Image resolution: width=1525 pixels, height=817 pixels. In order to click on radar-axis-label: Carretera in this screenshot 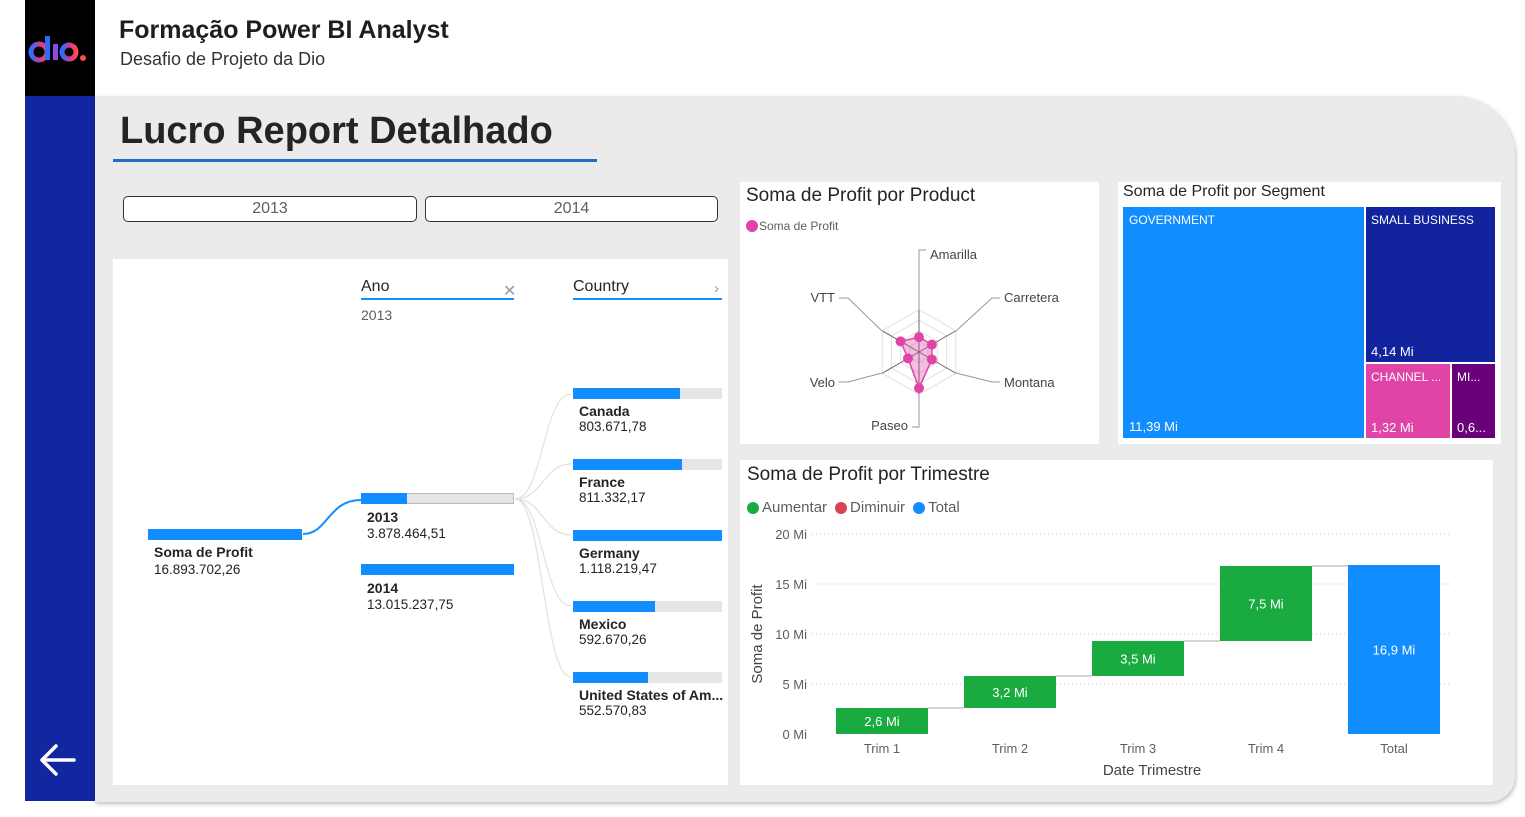, I will do `click(1032, 297)`.